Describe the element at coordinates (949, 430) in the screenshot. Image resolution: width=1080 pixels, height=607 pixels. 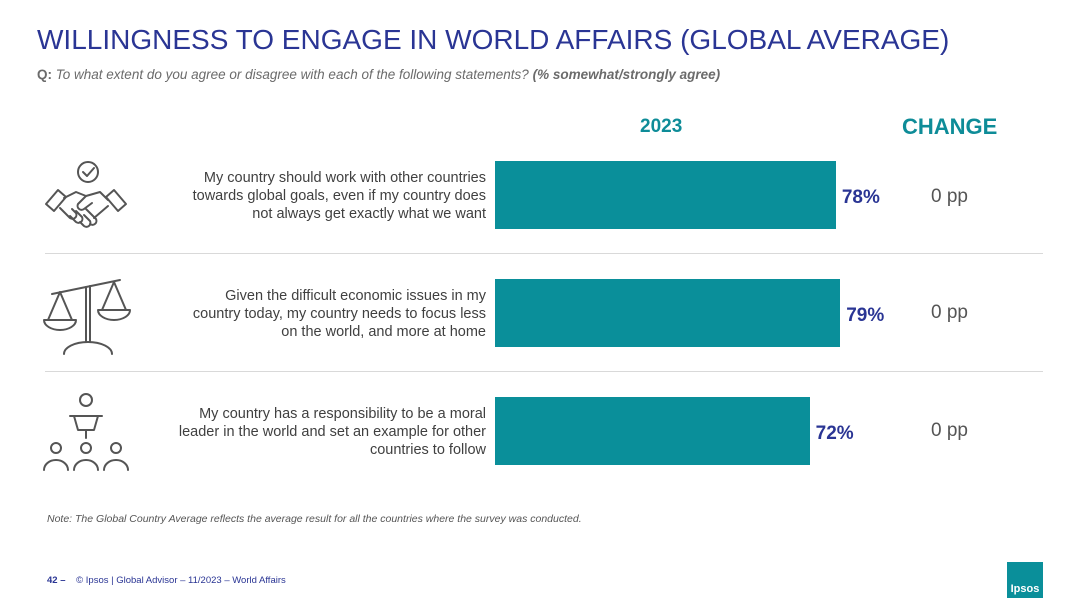
I see `change-value-3: 0 pp` at that location.